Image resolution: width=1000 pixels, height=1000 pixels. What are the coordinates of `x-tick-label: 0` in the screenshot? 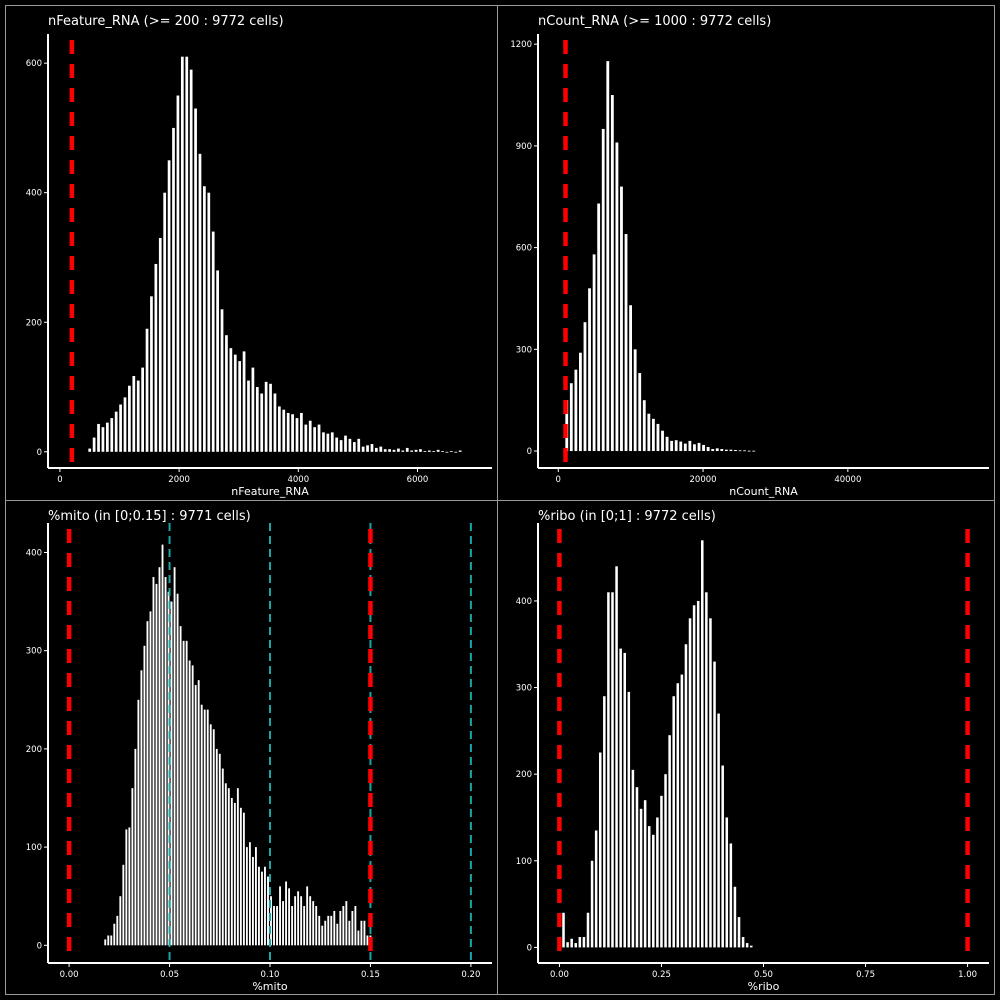 It's located at (558, 480).